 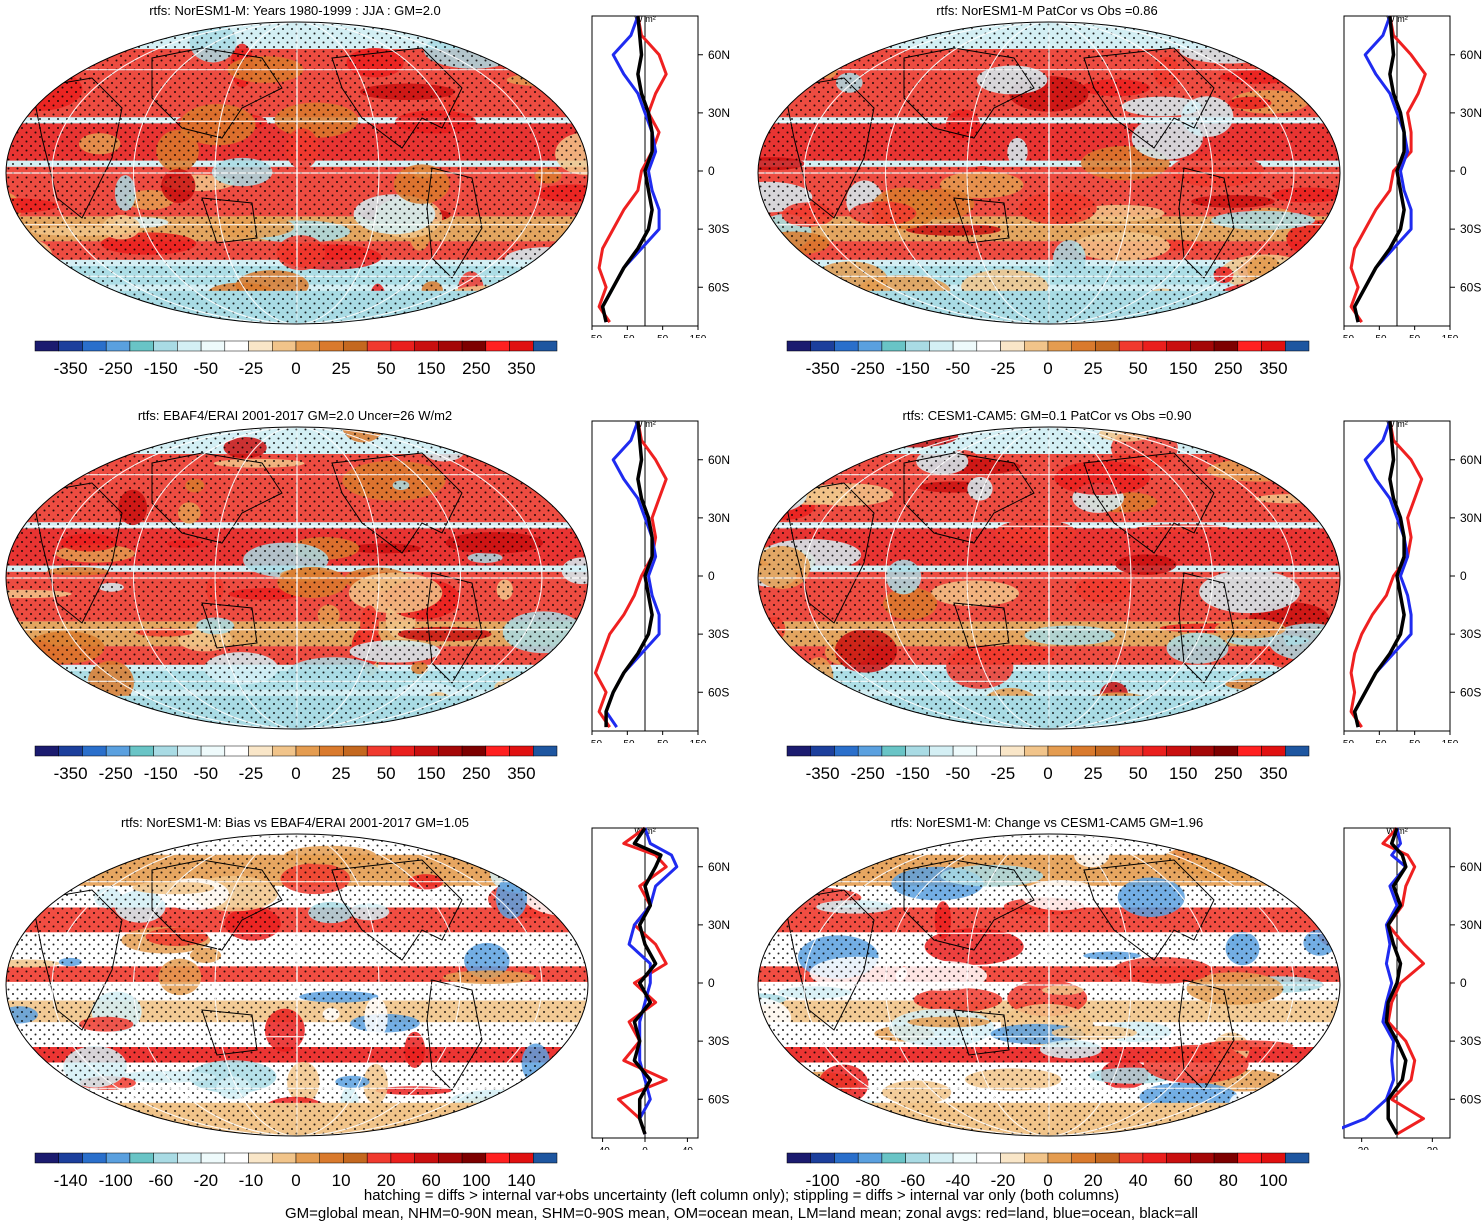 I want to click on colorbar-label: -80, so click(x=867, y=1180).